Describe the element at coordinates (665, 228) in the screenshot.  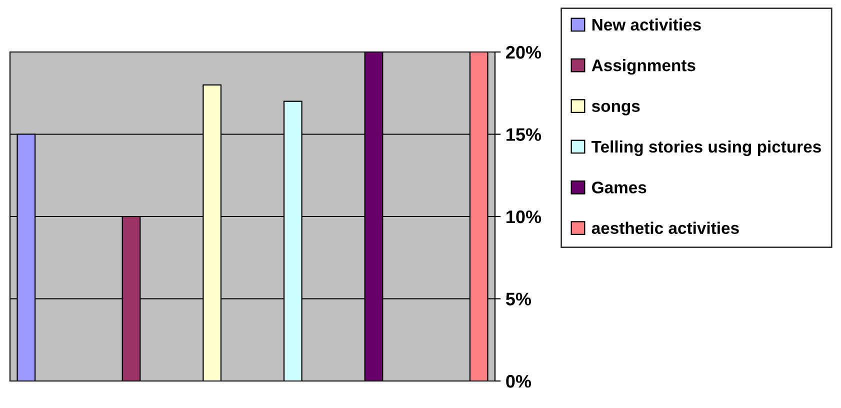
I see `legend-label: aesthetic activities` at that location.